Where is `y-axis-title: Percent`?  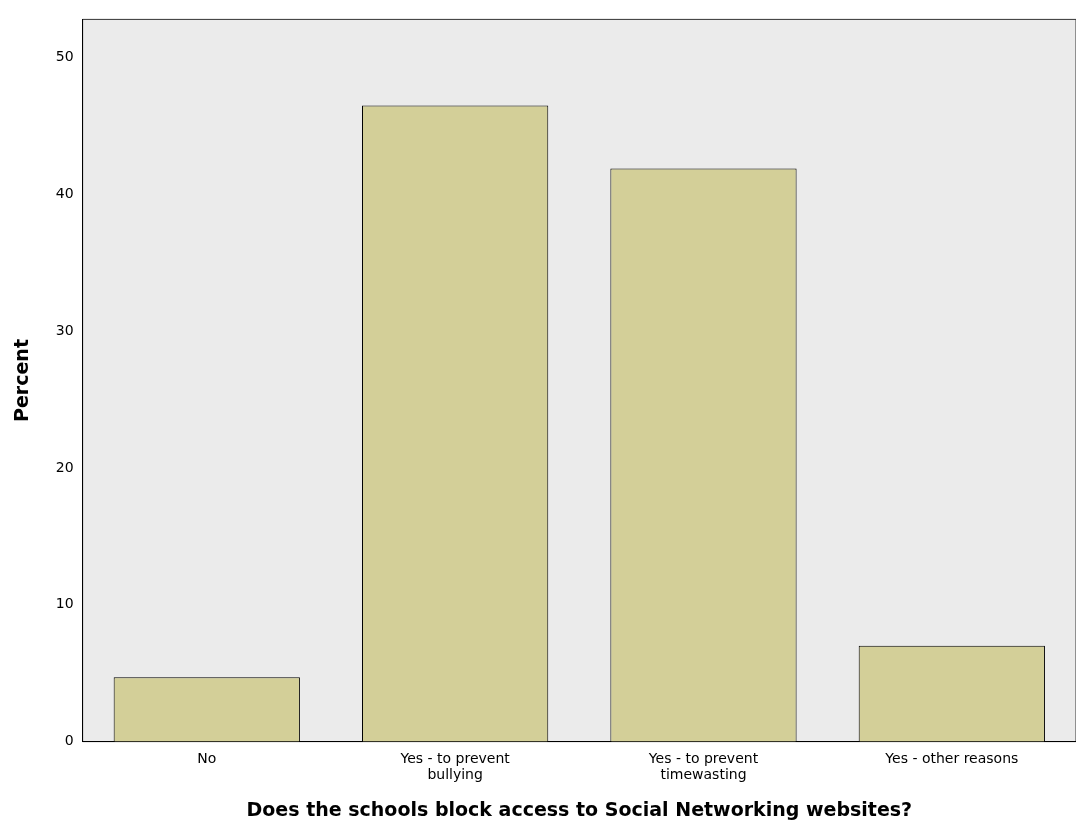
y-axis-title: Percent is located at coordinates (21, 380).